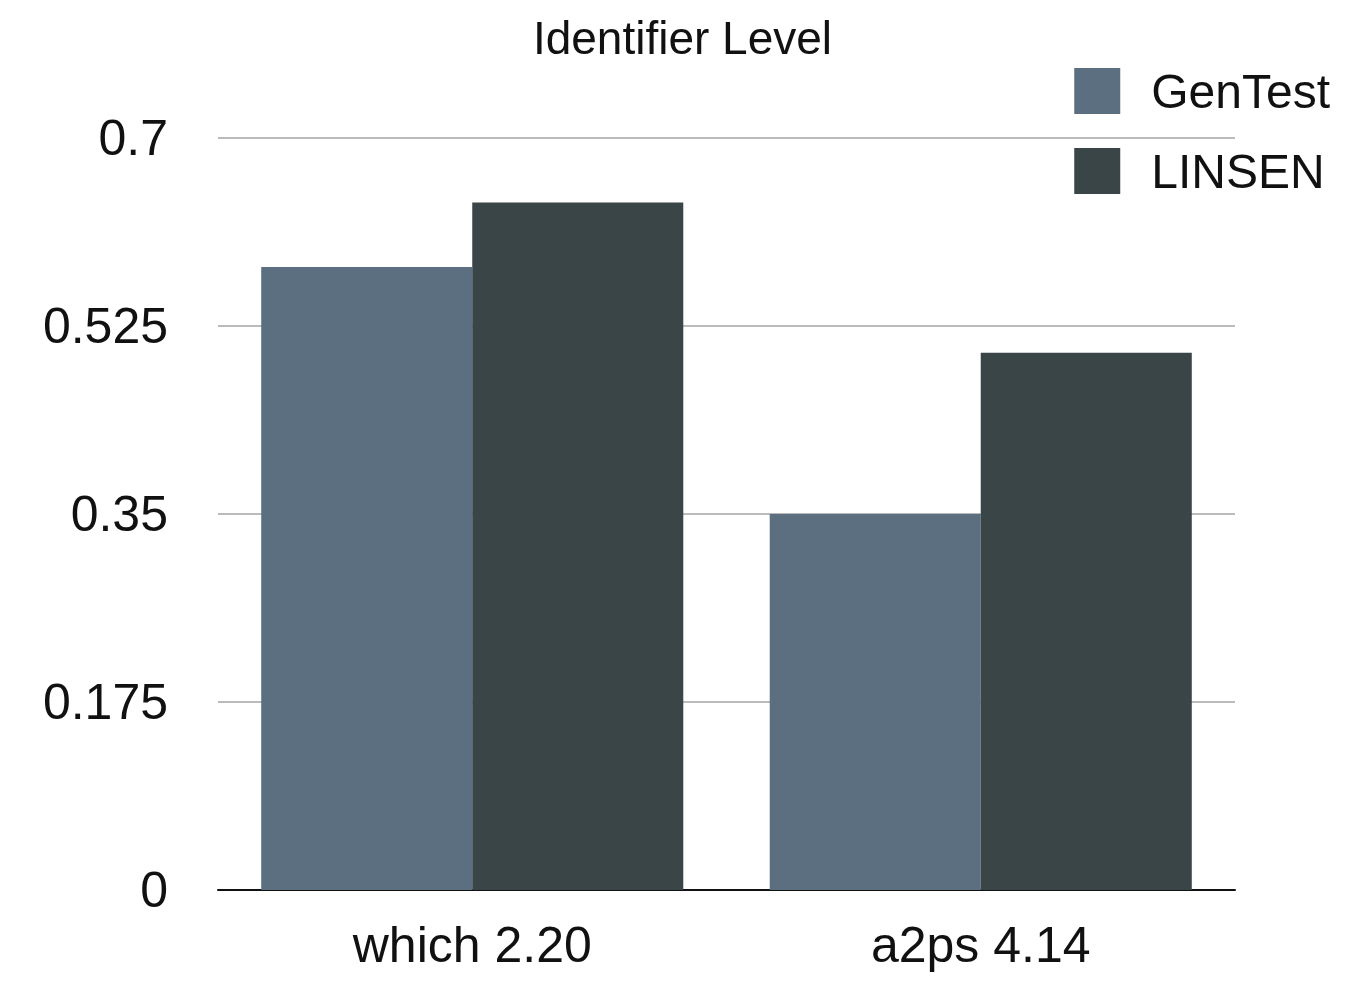 The height and width of the screenshot is (985, 1365). Describe the element at coordinates (119, 514) in the screenshot. I see `y-tick-label: 0.35` at that location.